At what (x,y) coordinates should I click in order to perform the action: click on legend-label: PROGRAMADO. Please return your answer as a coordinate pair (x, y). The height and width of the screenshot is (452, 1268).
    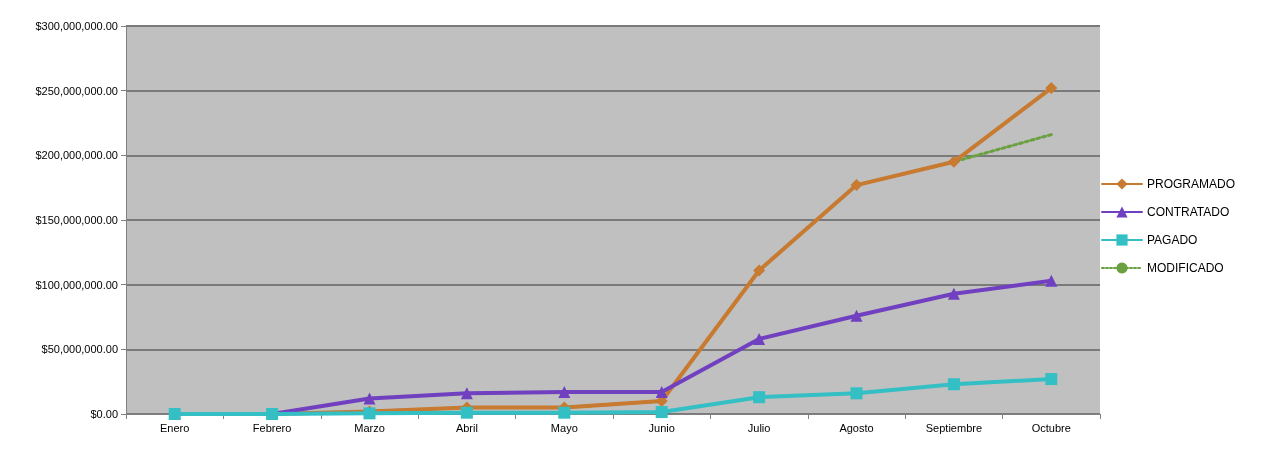
    Looking at the image, I should click on (1191, 184).